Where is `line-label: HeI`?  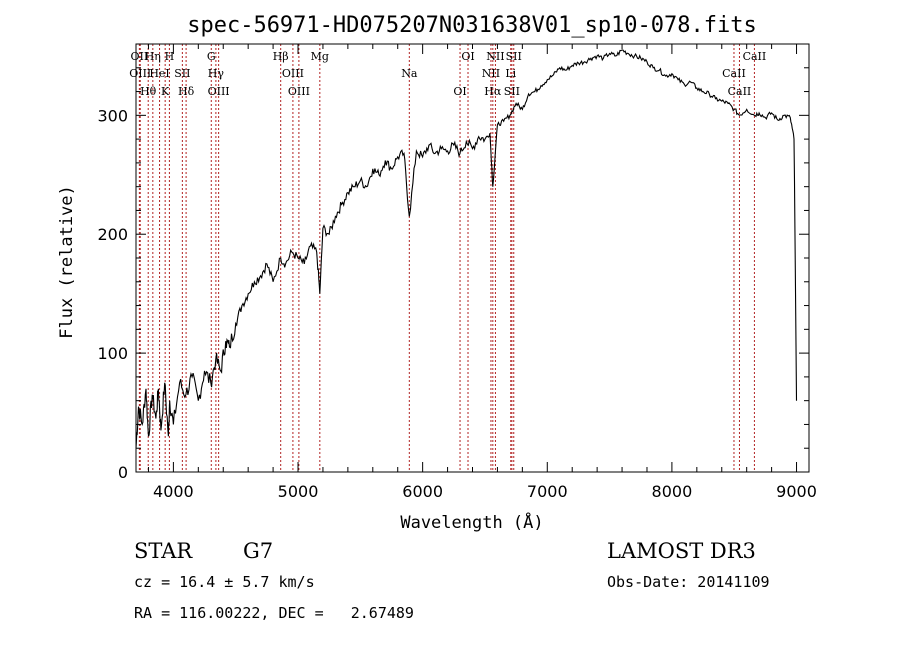 line-label: HeI is located at coordinates (159, 73).